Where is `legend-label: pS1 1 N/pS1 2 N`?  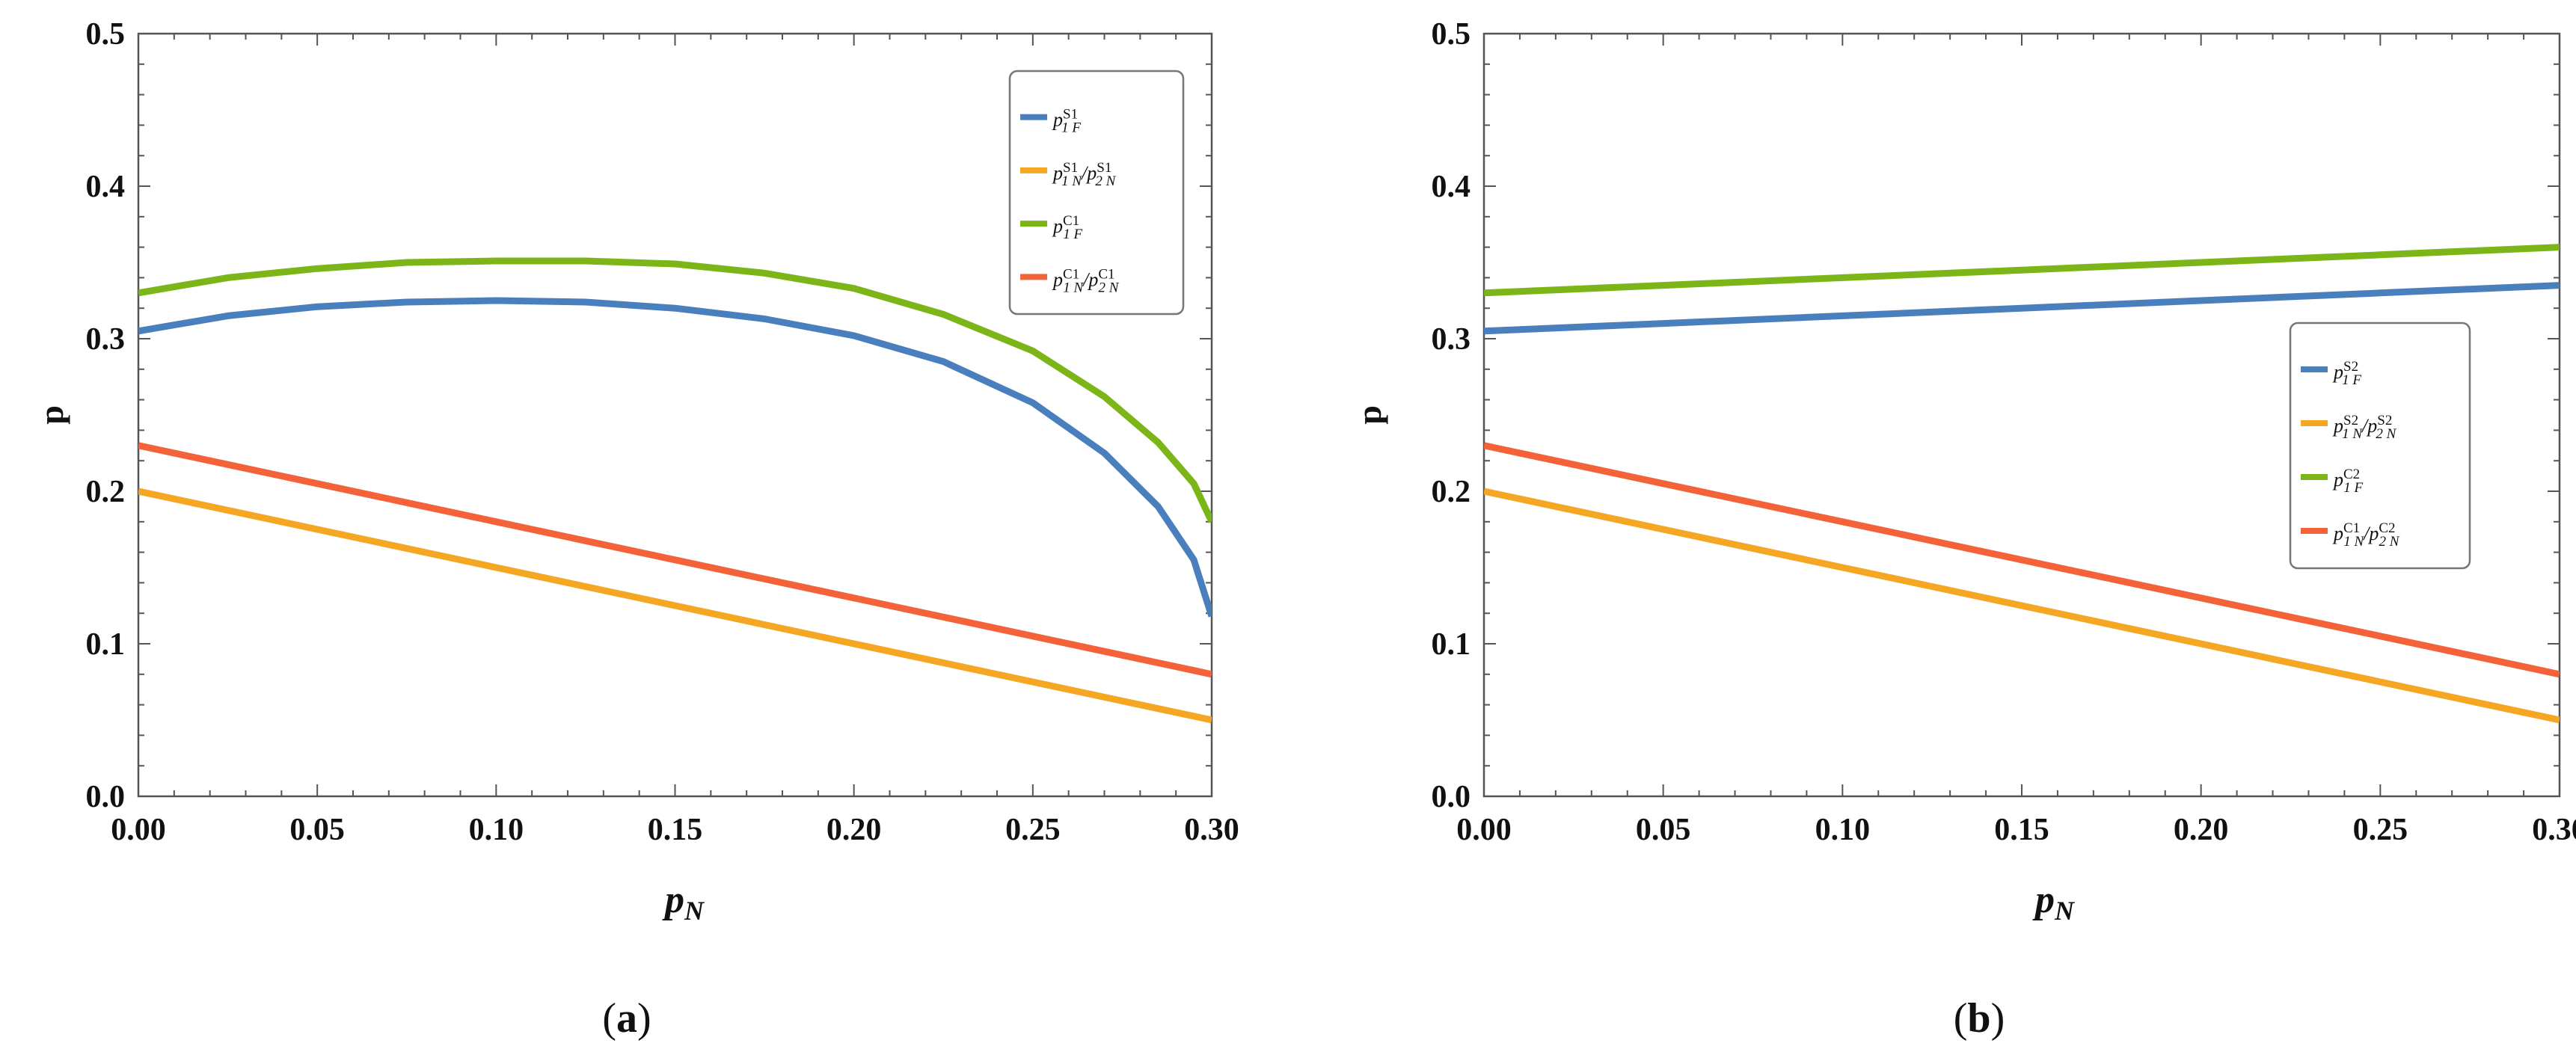 legend-label: pS1 1 N/pS1 2 N is located at coordinates (1084, 174).